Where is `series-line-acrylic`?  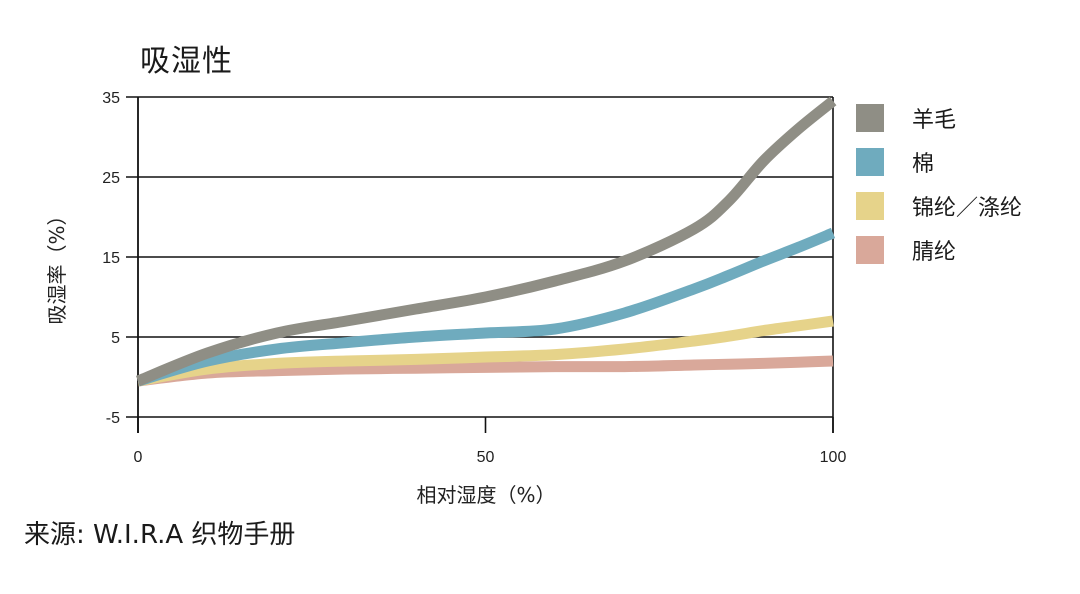 series-line-acrylic is located at coordinates (485, 371).